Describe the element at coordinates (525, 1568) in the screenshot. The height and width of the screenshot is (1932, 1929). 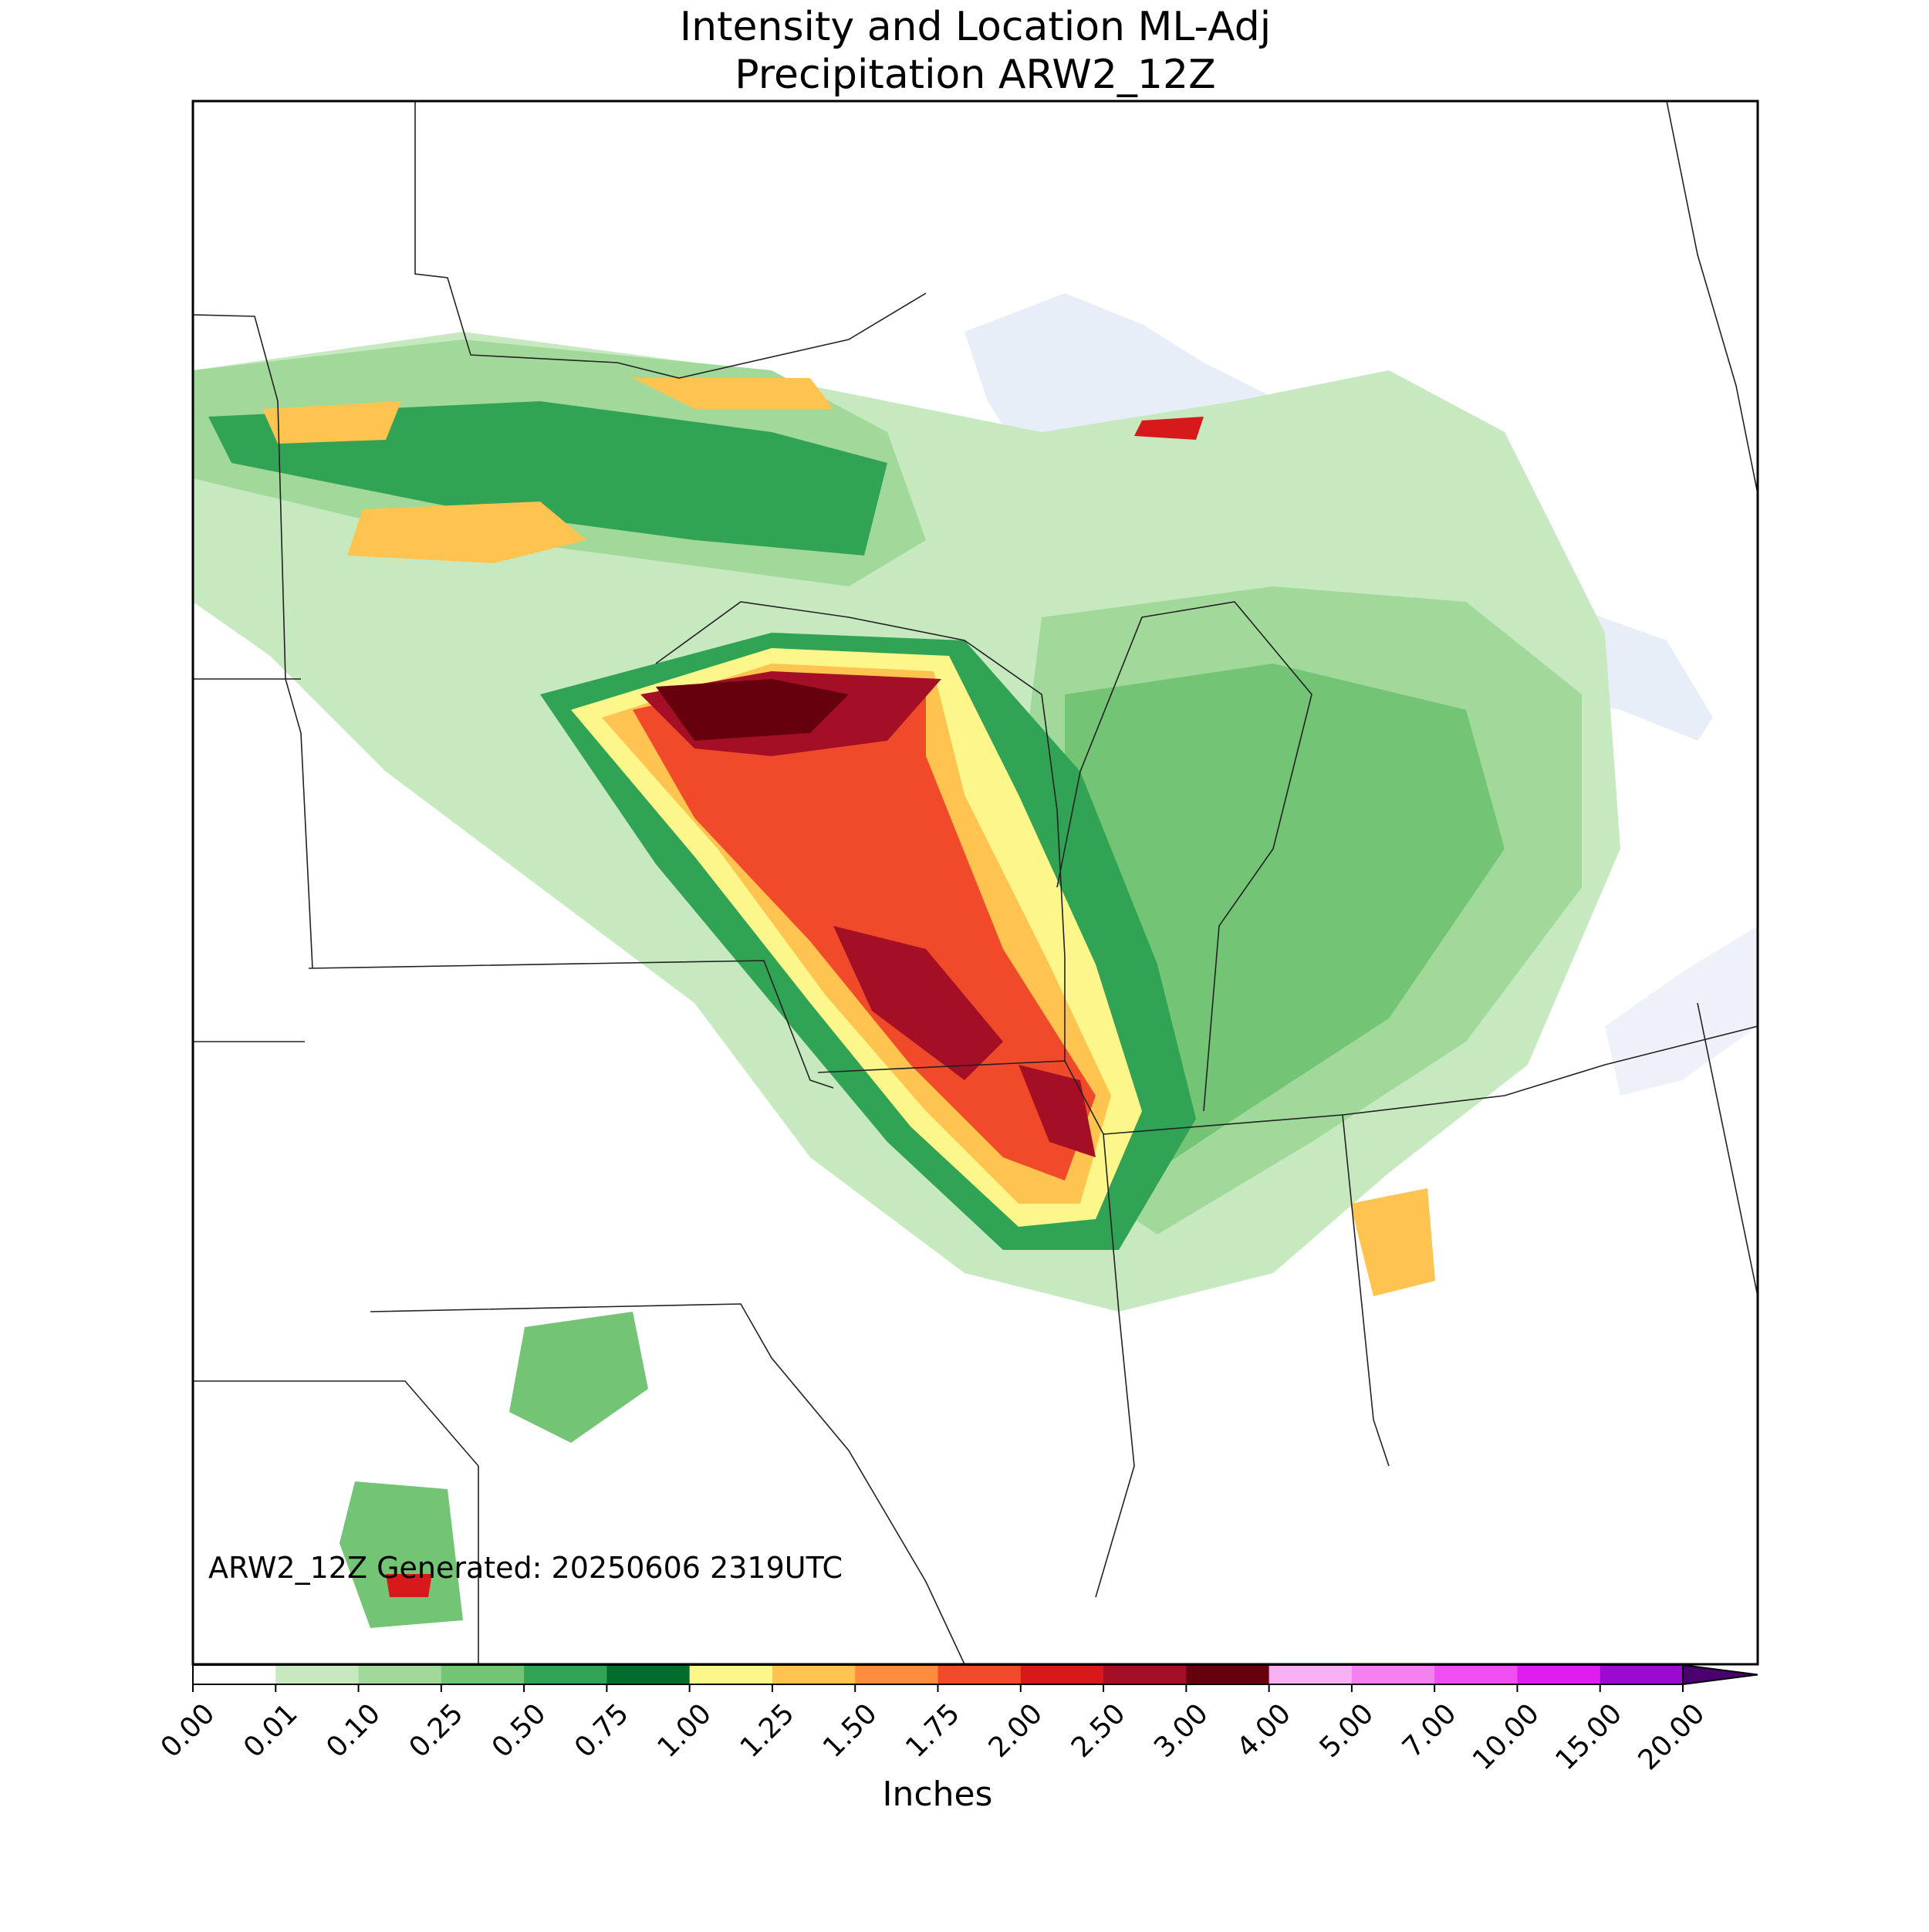
I see `annotation: ARW2_12Z Generated: 20250606 2319UTC` at that location.